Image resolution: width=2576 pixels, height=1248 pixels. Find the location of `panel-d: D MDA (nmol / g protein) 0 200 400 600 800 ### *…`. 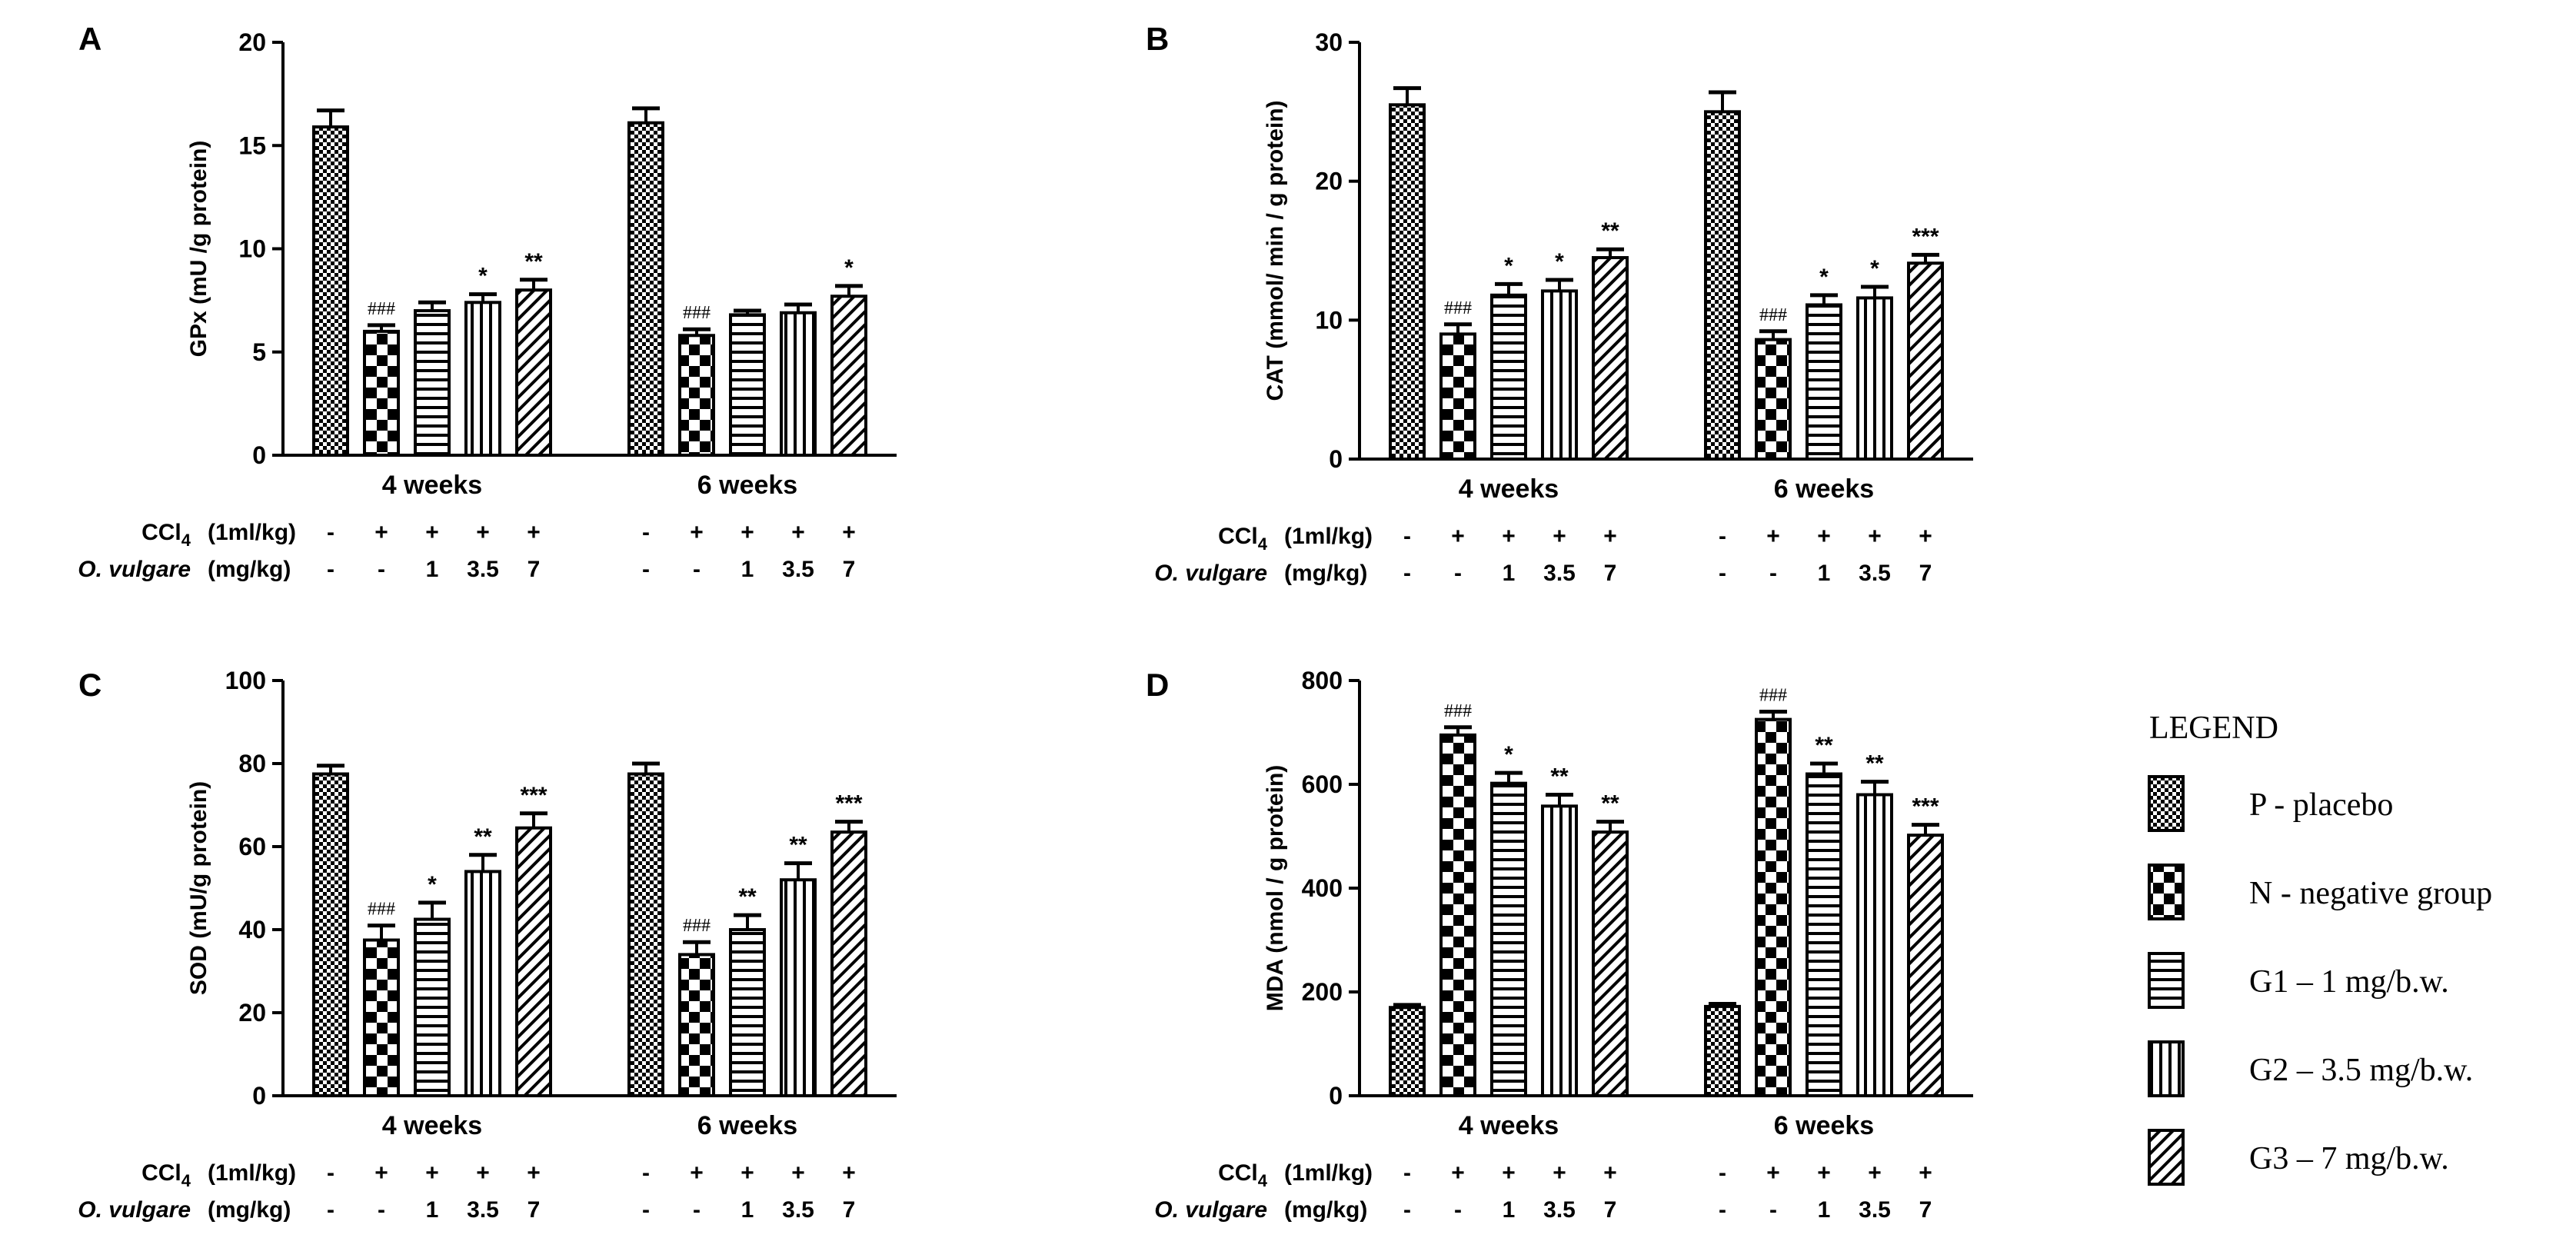

panel-d: D MDA (nmol / g protein) 0 200 400 600 800 ### *… is located at coordinates (1560, 945).